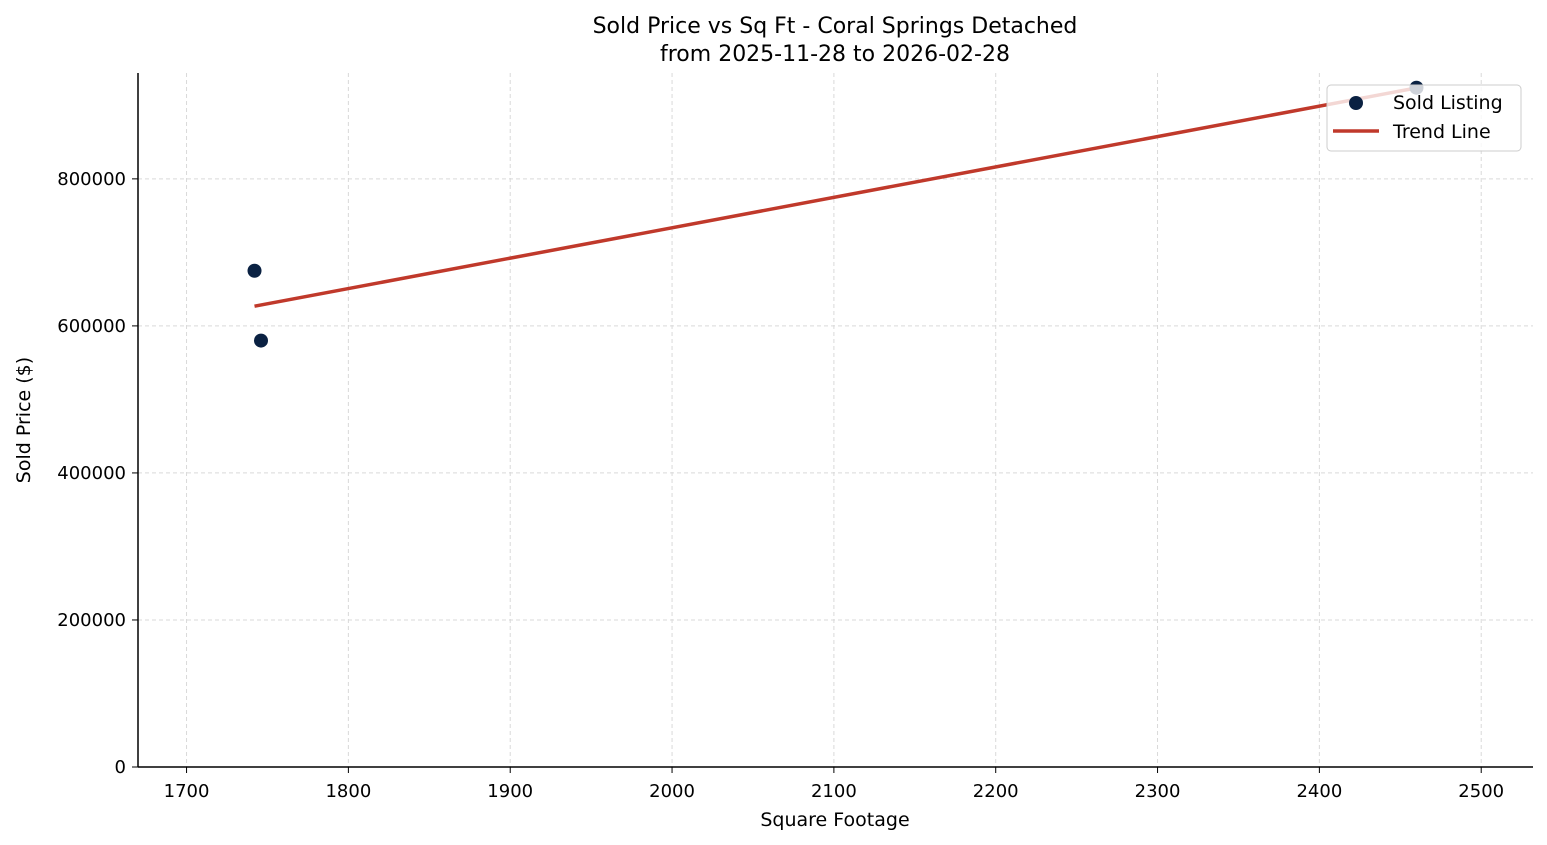  What do you see at coordinates (1448, 103) in the screenshot?
I see `legend-label-sold-listing: Sold Listing` at bounding box center [1448, 103].